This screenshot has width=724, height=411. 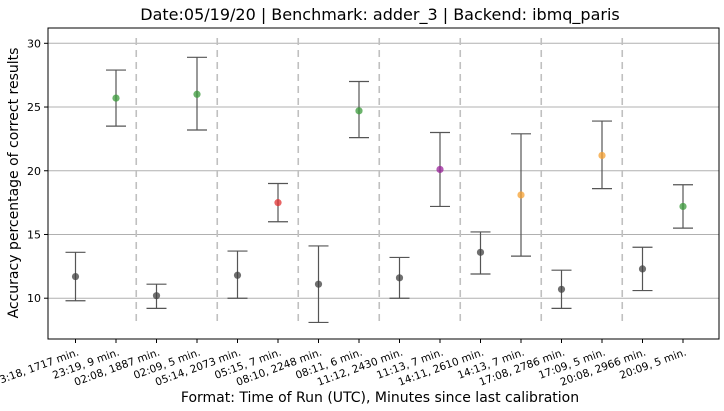 What do you see at coordinates (34, 171) in the screenshot?
I see `y-tick-label: 20` at bounding box center [34, 171].